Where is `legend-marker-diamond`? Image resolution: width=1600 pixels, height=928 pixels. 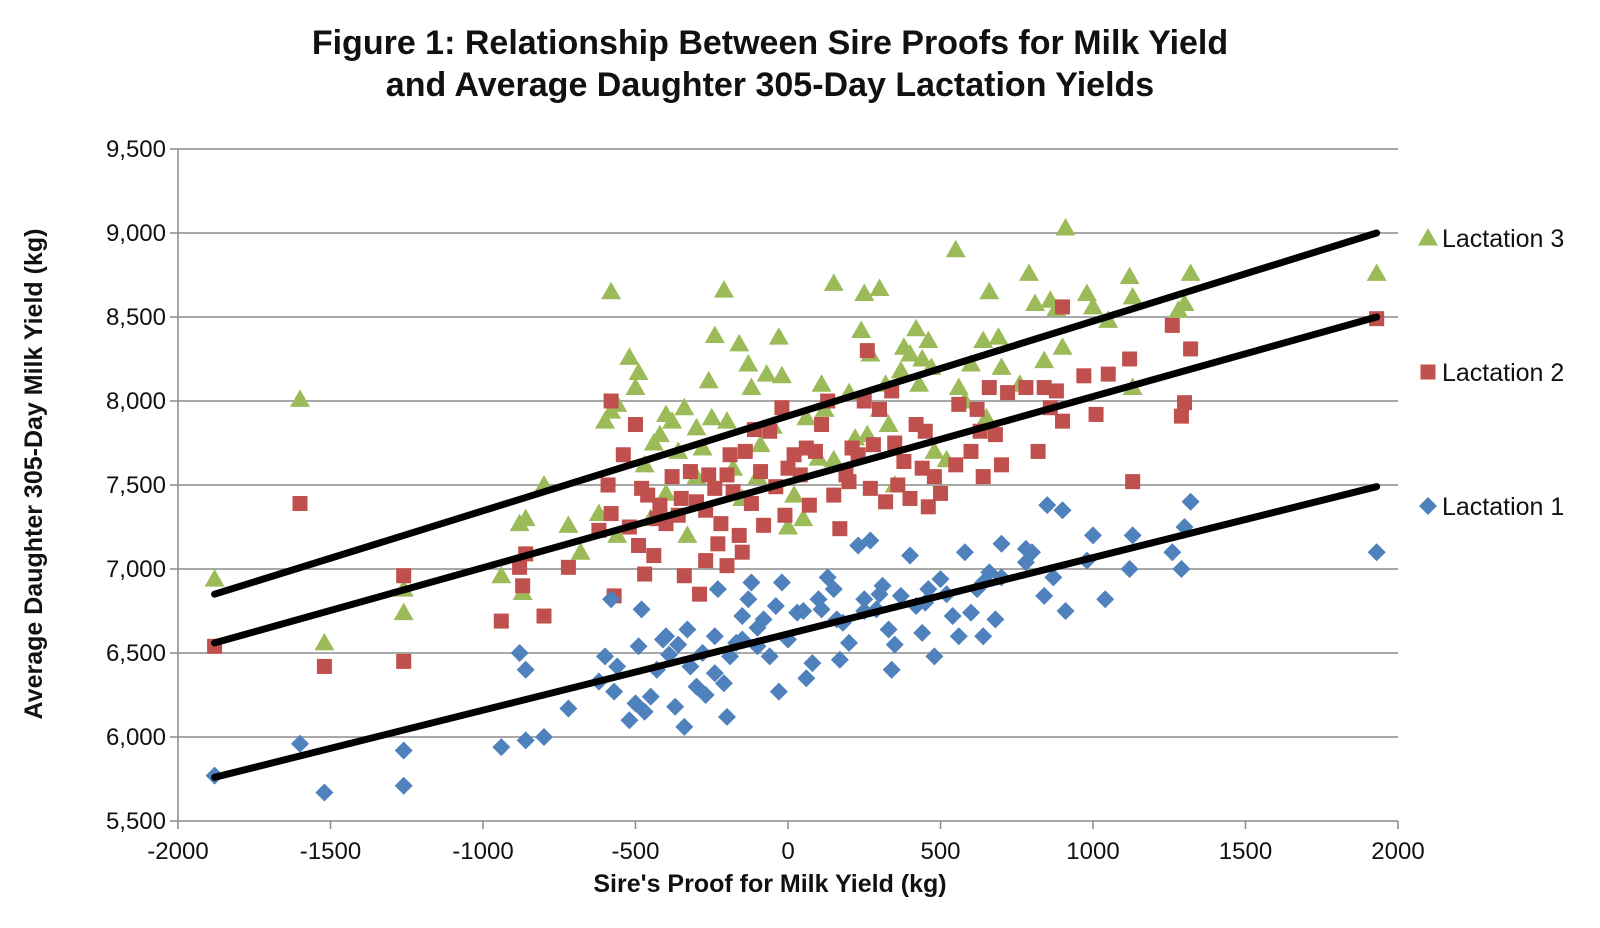
legend-marker-diamond is located at coordinates (1428, 506).